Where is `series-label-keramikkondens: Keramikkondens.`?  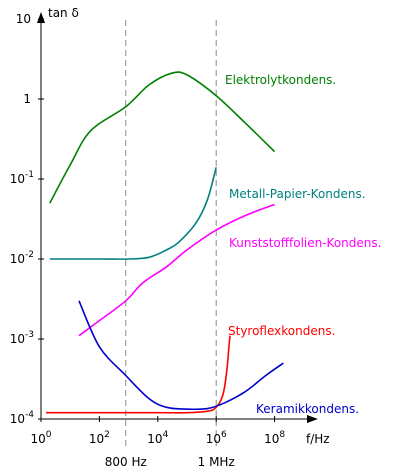 series-label-keramikkondens: Keramikkondens. is located at coordinates (307, 409).